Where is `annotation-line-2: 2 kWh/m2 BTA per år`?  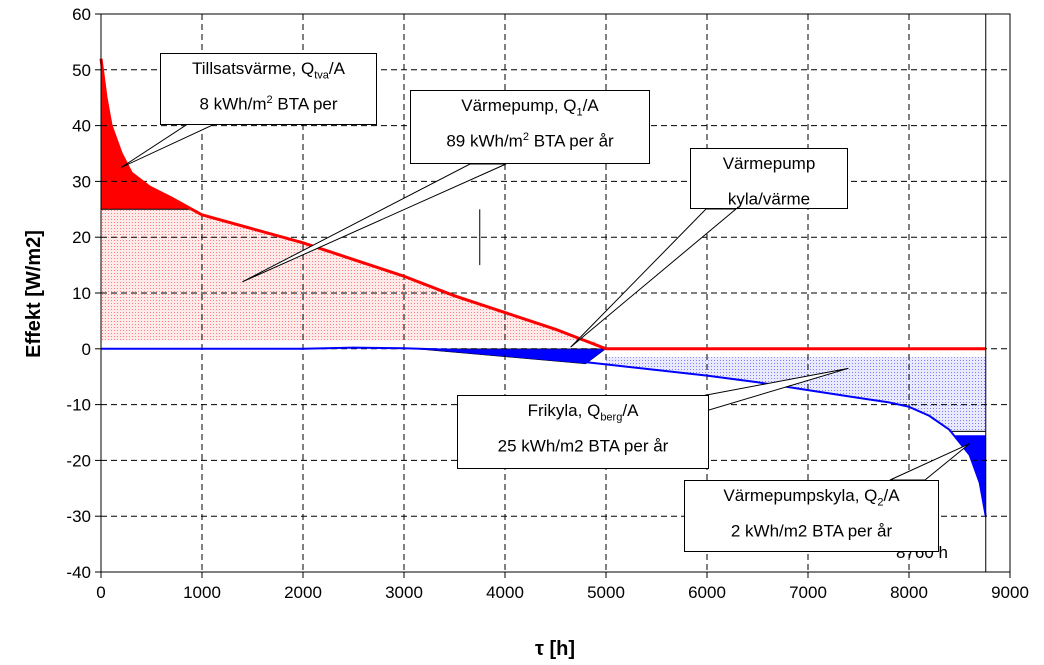 annotation-line-2: 2 kWh/m2 BTA per år is located at coordinates (811, 529).